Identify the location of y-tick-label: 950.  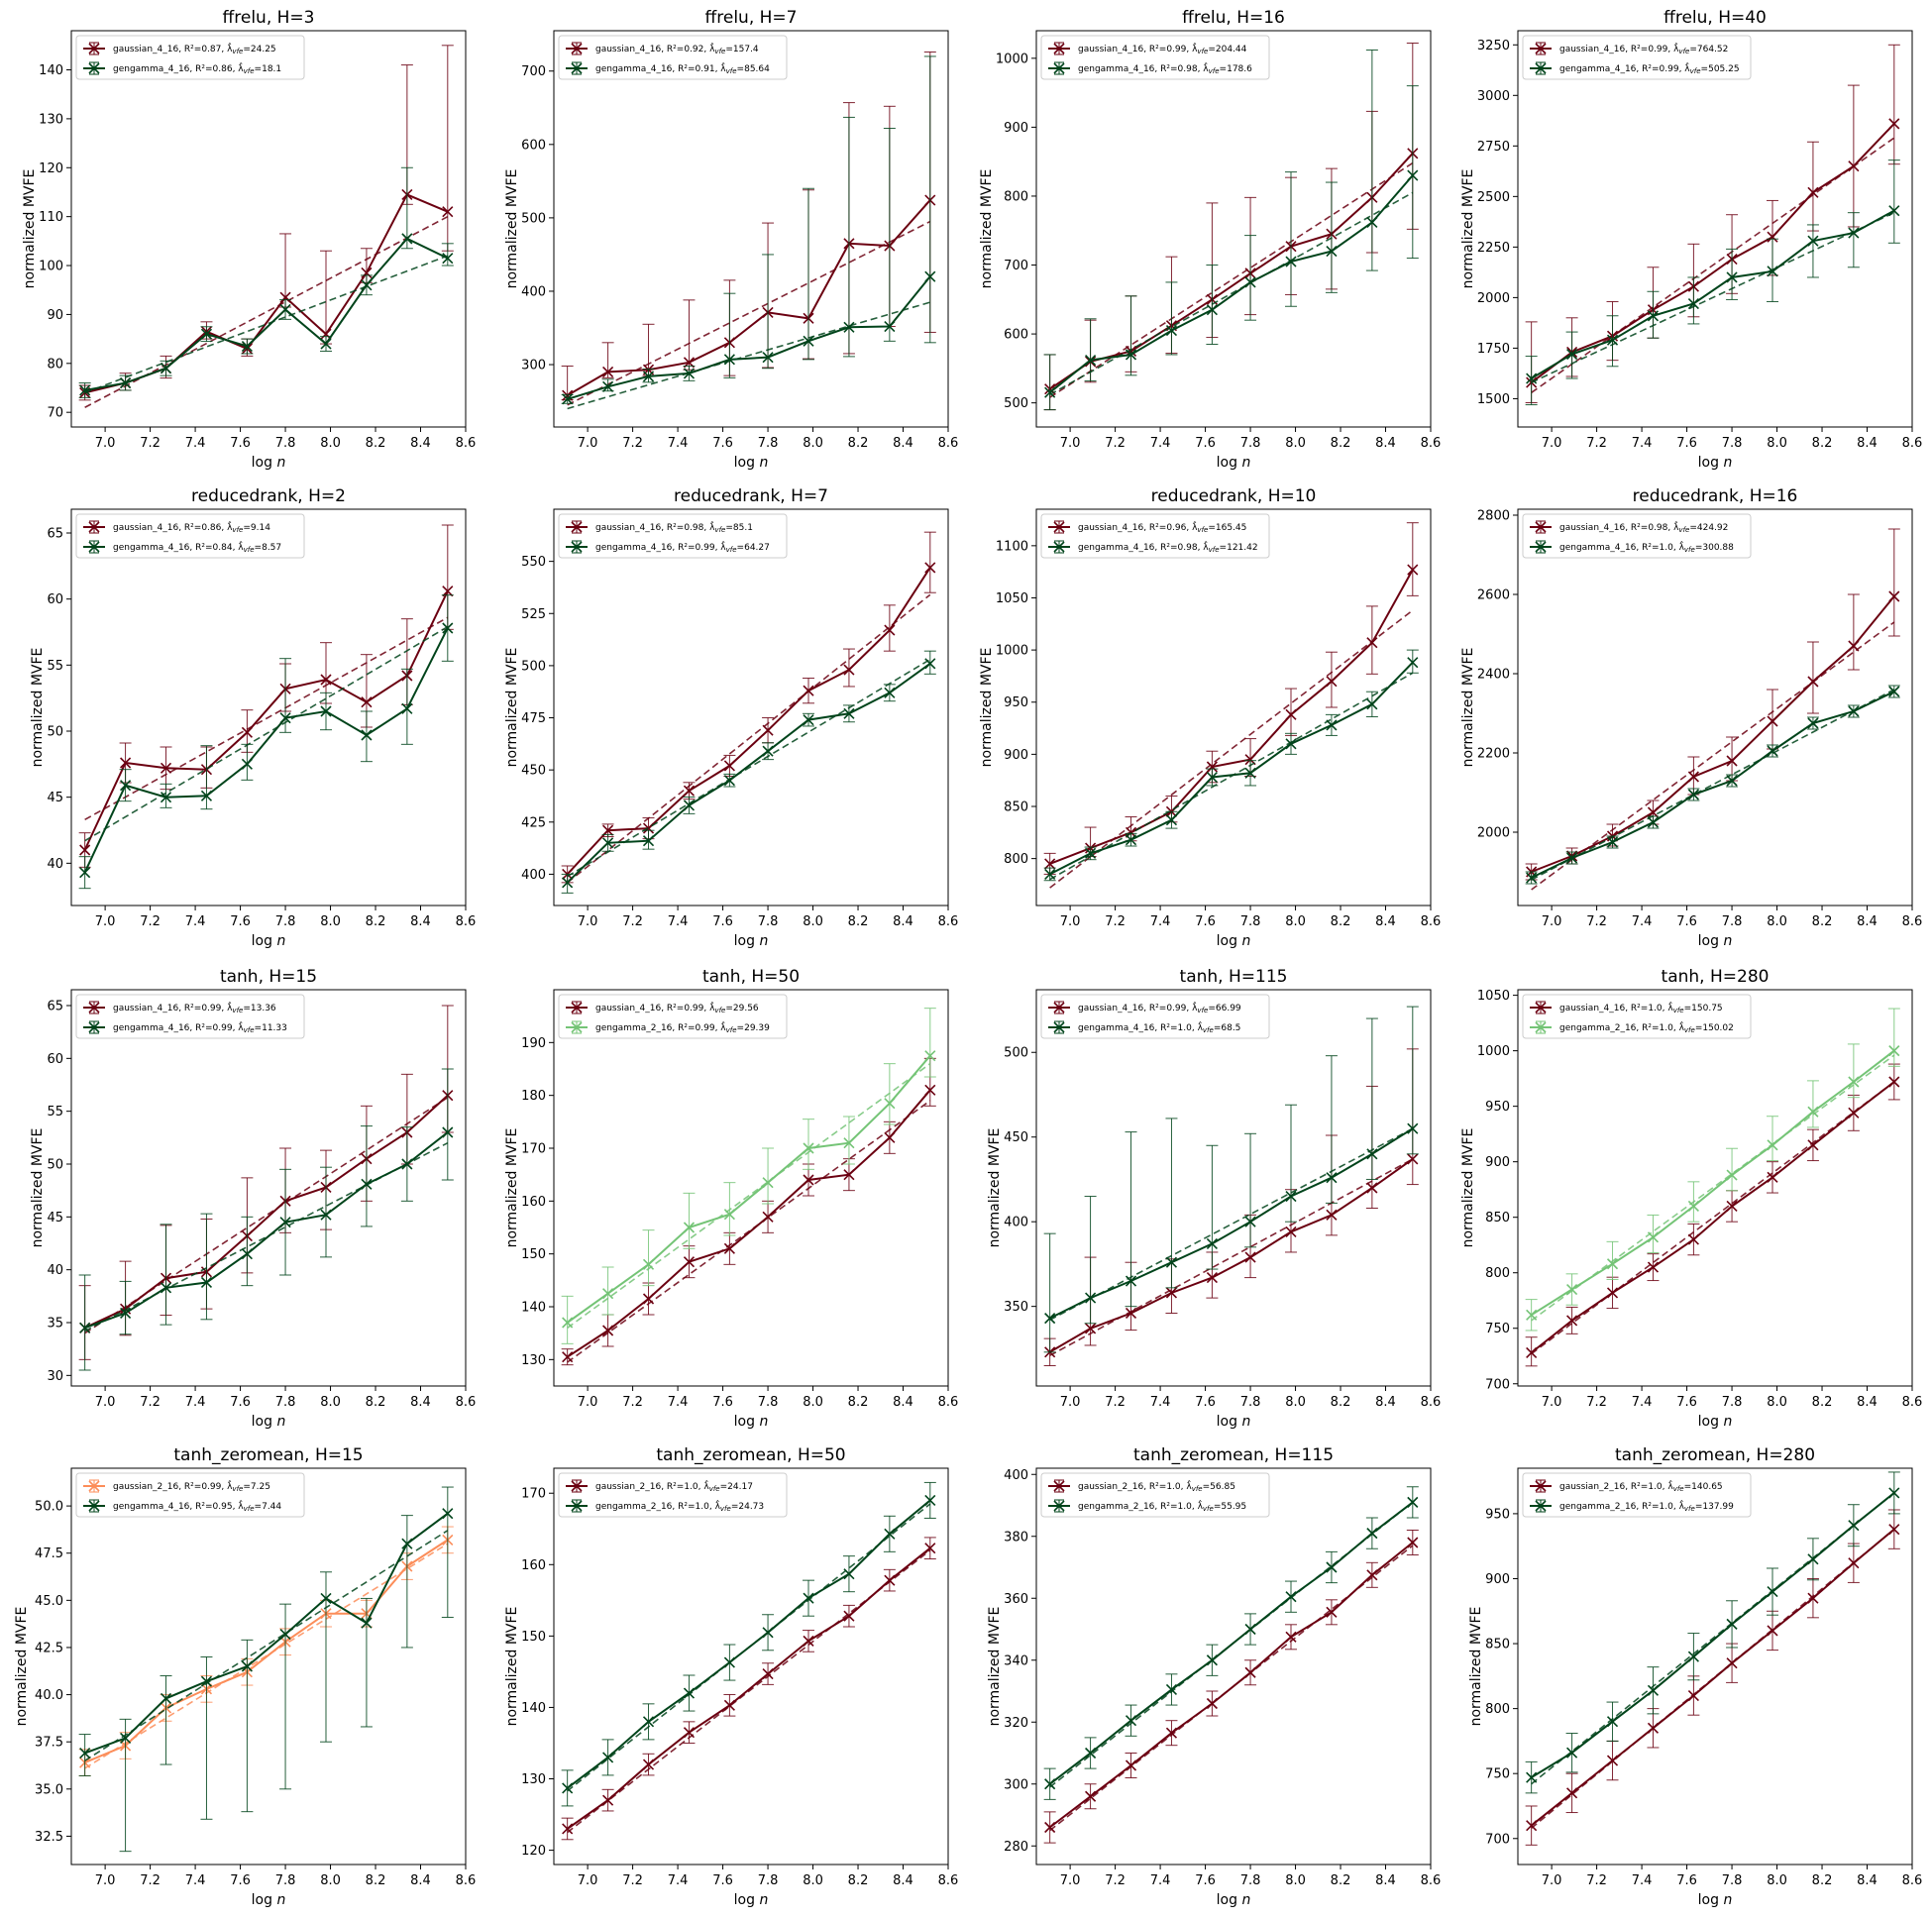
(1016, 702).